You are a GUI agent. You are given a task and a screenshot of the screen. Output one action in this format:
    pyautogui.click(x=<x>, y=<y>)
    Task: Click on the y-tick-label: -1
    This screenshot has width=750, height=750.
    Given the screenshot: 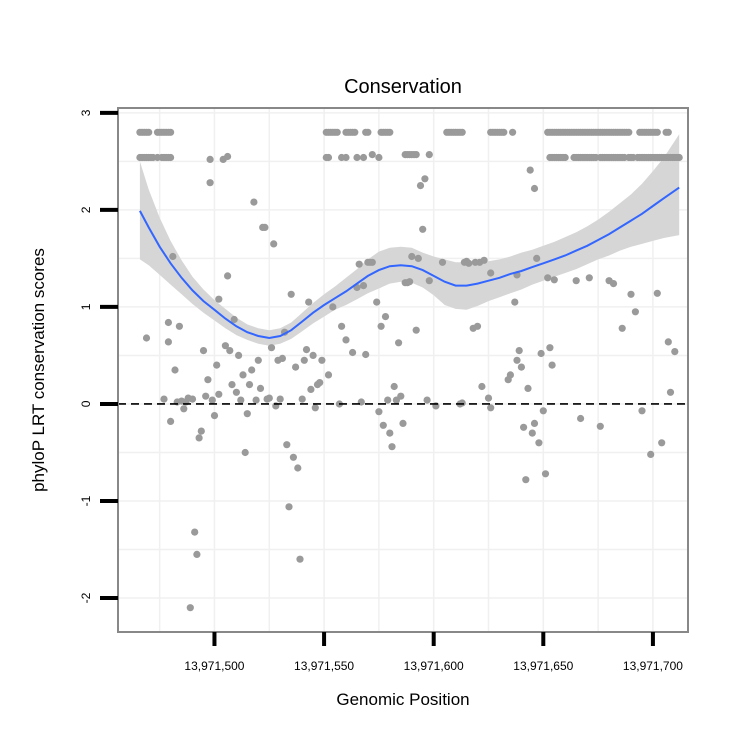 What is the action you would take?
    pyautogui.click(x=86, y=500)
    